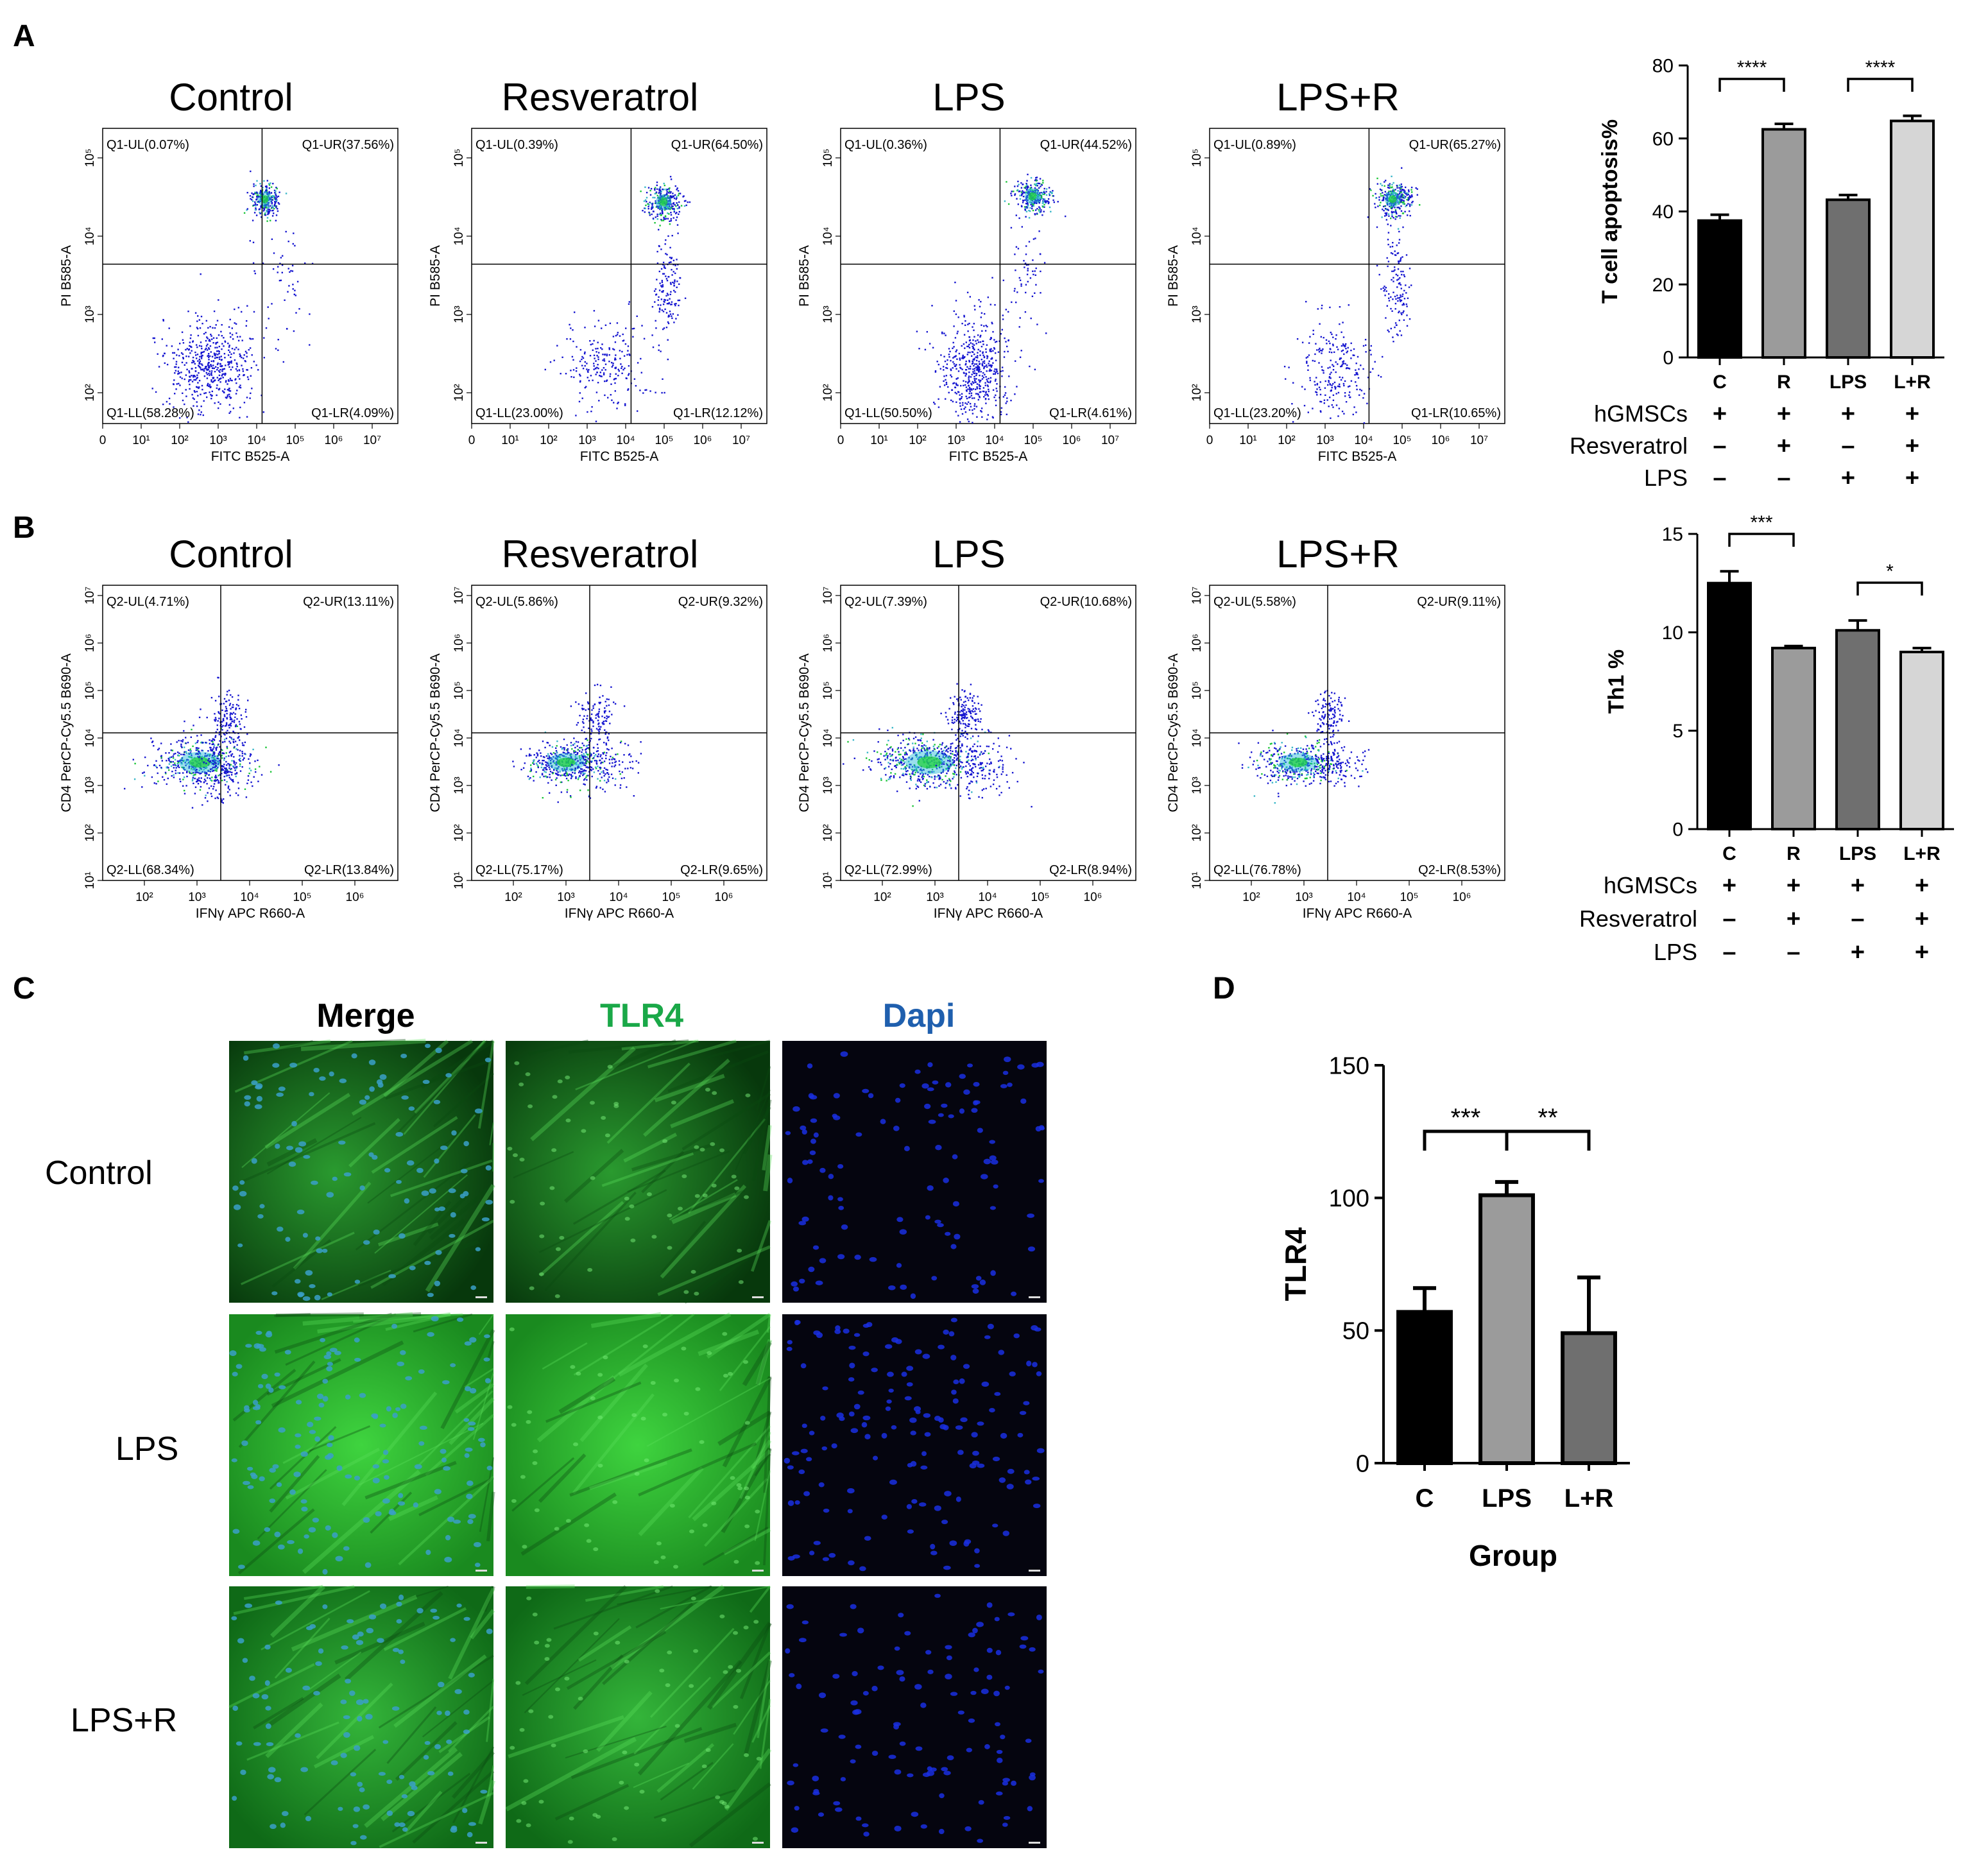 This screenshot has height=1861, width=1988. What do you see at coordinates (741, 440) in the screenshot?
I see `x-tick-label: 10⁷` at bounding box center [741, 440].